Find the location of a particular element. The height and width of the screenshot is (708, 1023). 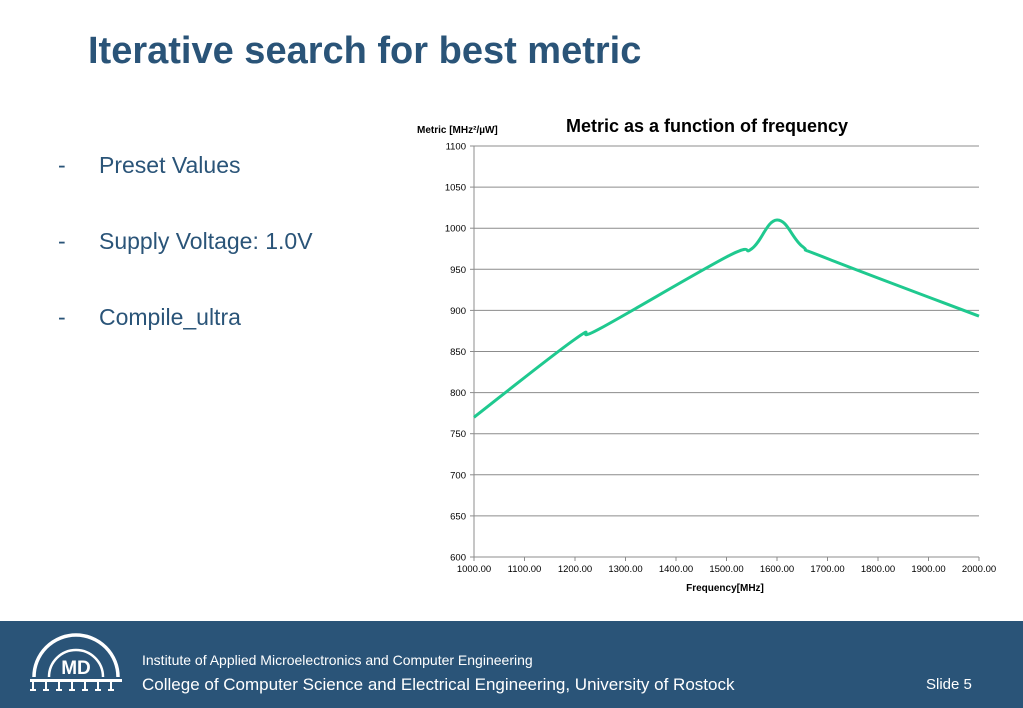

bullet-text: Supply Voltage: 1.0V is located at coordinates (206, 241).